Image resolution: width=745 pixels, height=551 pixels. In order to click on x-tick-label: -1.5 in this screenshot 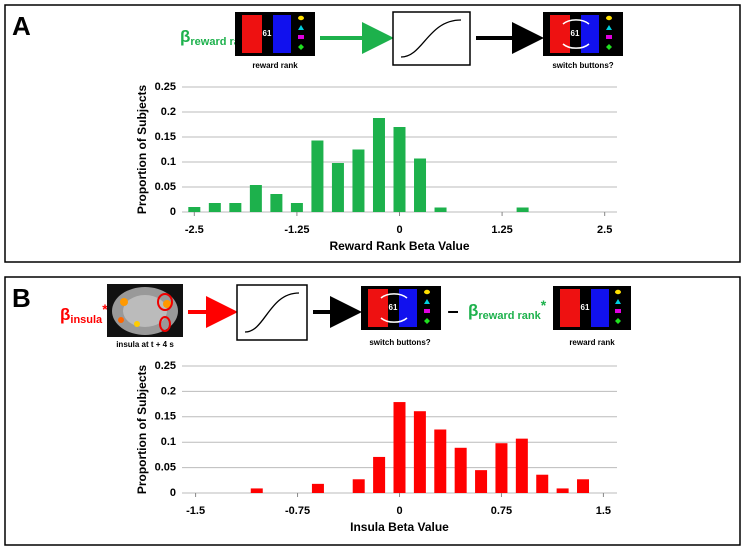, I will do `click(195, 511)`.